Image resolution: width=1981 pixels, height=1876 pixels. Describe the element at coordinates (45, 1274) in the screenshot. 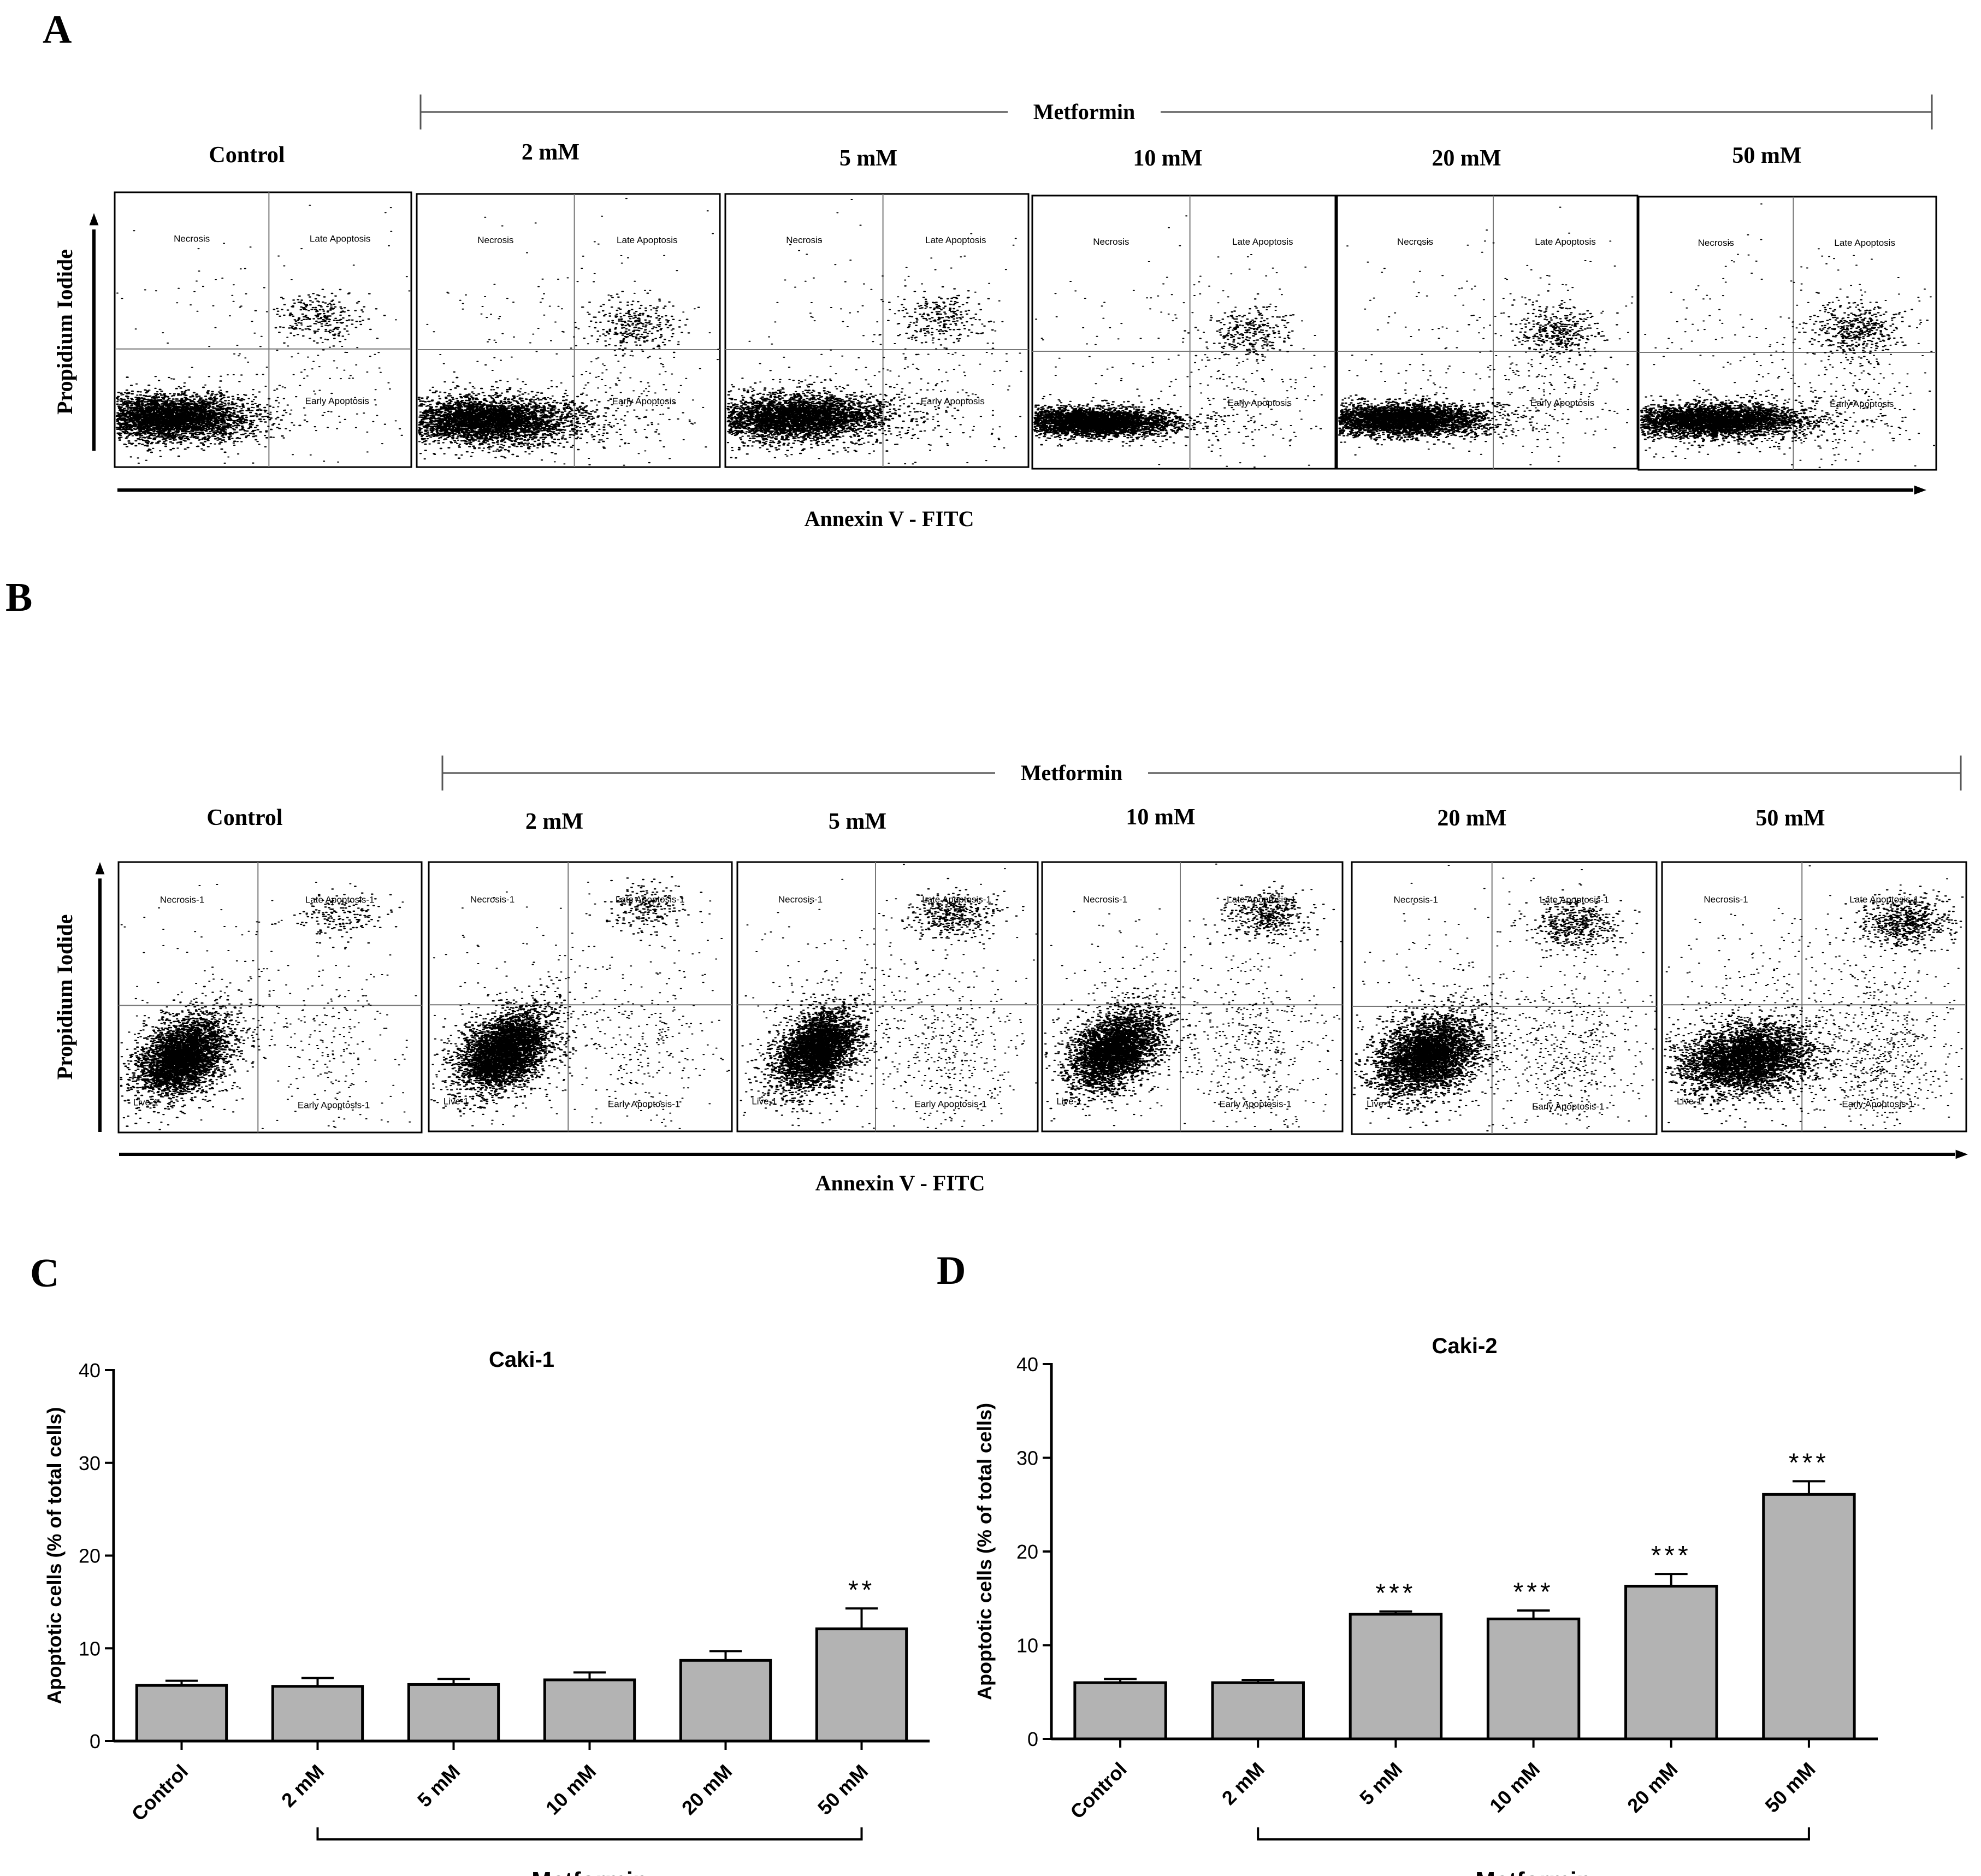

I see `panel-letter-c: C` at that location.